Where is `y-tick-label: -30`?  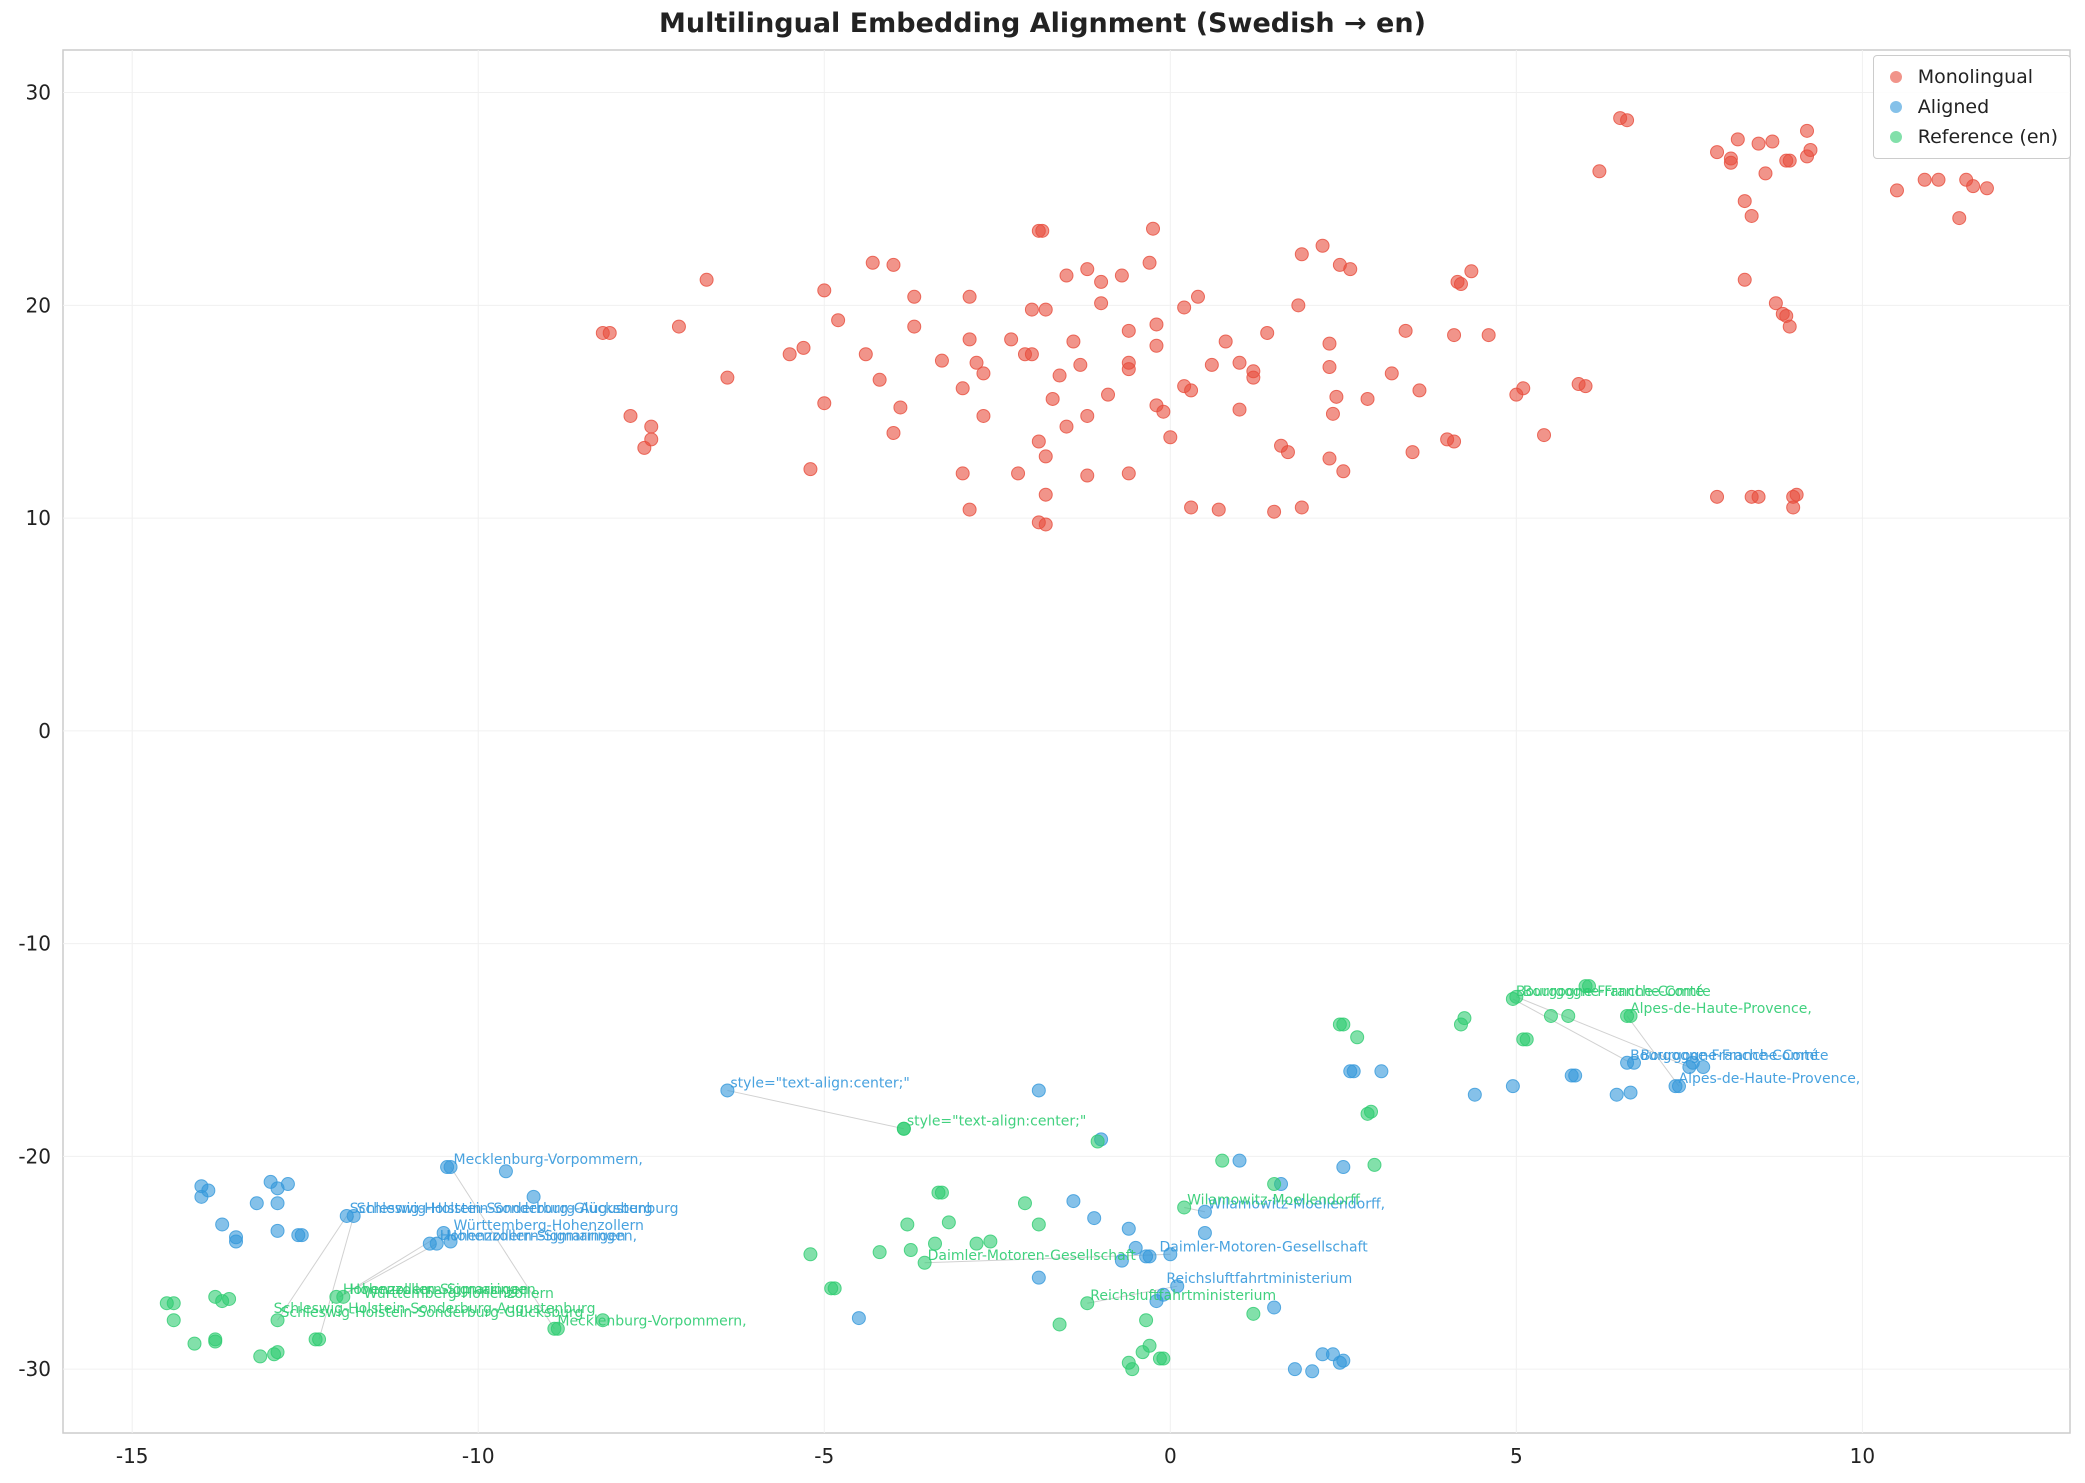 y-tick-label: -30 is located at coordinates (34, 1369).